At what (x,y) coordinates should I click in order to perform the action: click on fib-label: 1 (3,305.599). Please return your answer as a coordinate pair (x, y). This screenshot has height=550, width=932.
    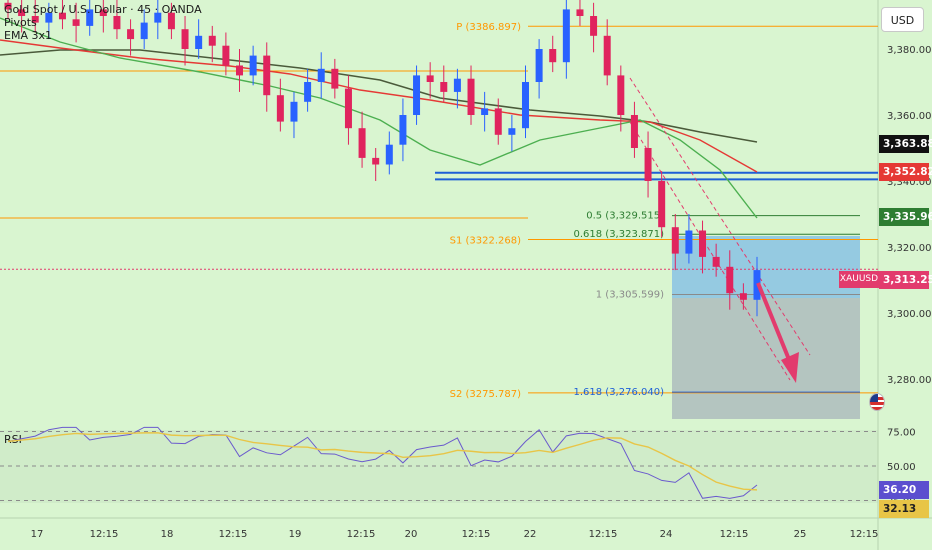
    Looking at the image, I should click on (630, 295).